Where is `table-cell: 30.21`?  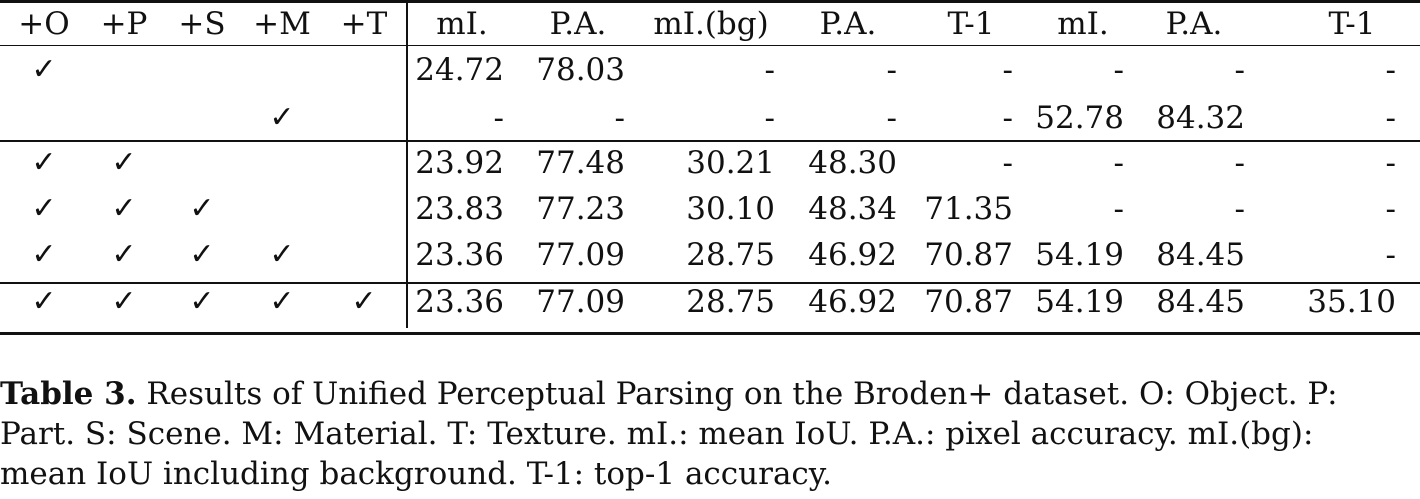
table-cell: 30.21 is located at coordinates (730, 163).